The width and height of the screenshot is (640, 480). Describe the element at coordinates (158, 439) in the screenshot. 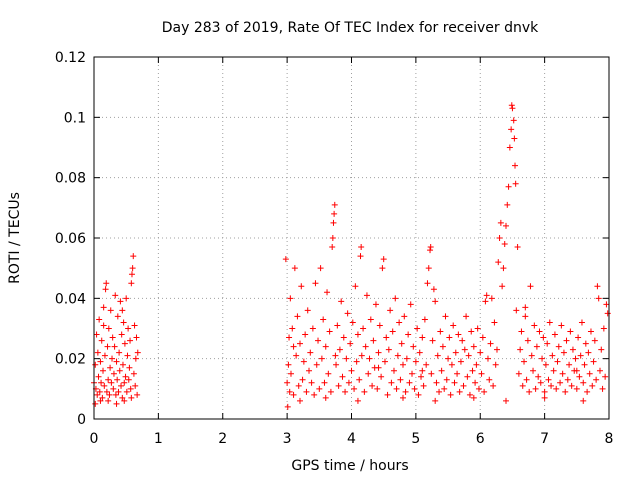

I see `x-tick-label: 1` at that location.